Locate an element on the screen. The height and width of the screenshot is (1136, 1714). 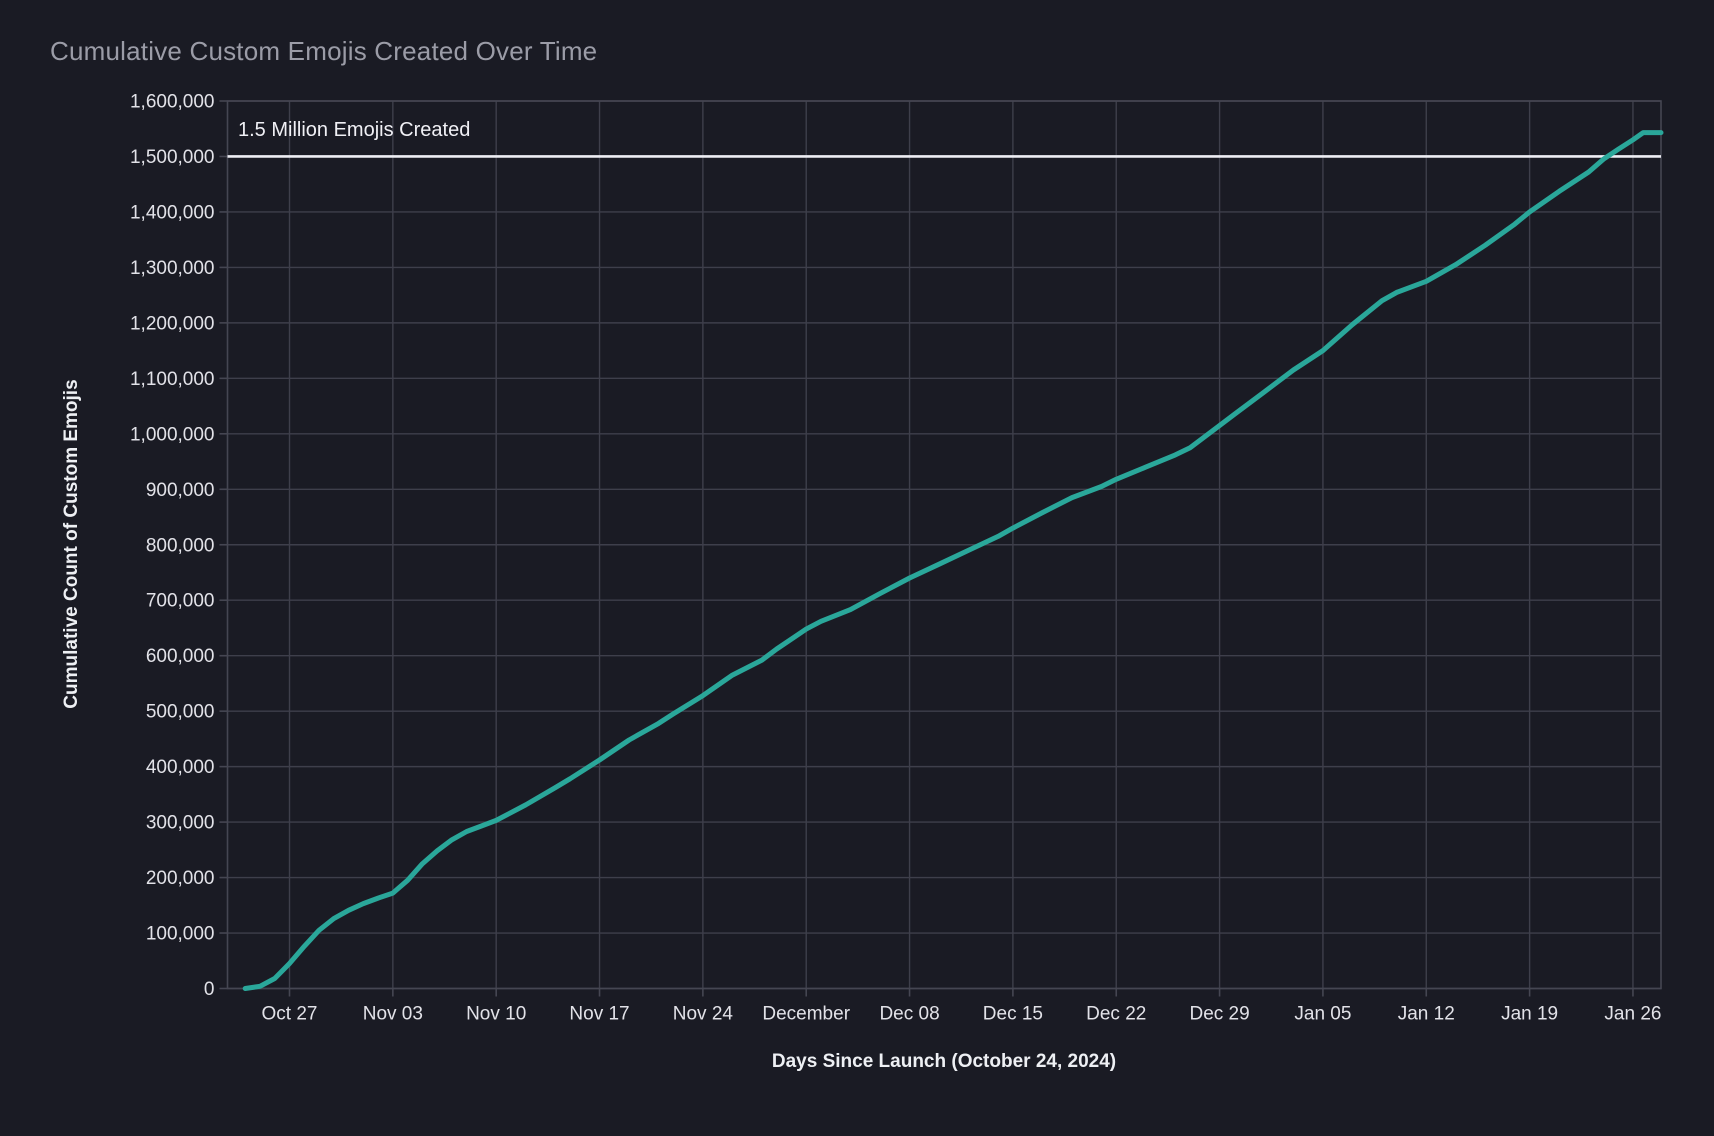
y-tick-label: 1,400,000 is located at coordinates (172, 212).